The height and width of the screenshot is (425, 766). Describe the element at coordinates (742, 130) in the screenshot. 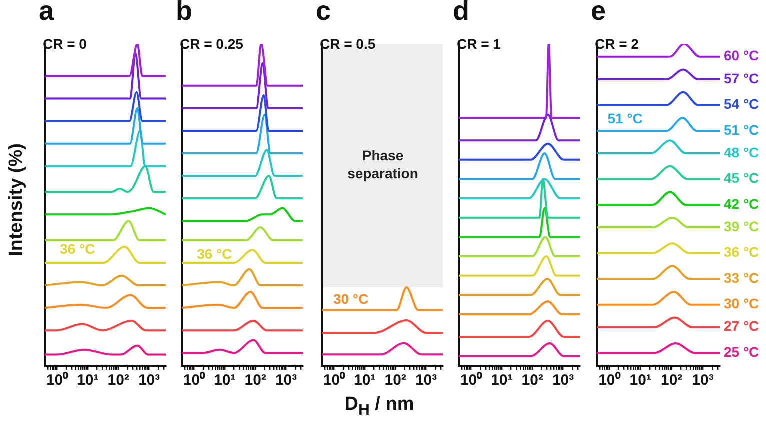

I see `series-label: 51 °C` at that location.